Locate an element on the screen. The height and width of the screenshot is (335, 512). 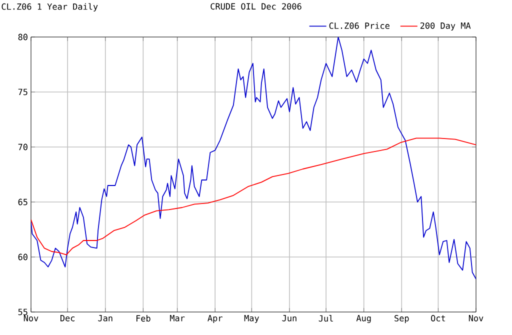
x-tick-label: Sep is located at coordinates (401, 319).